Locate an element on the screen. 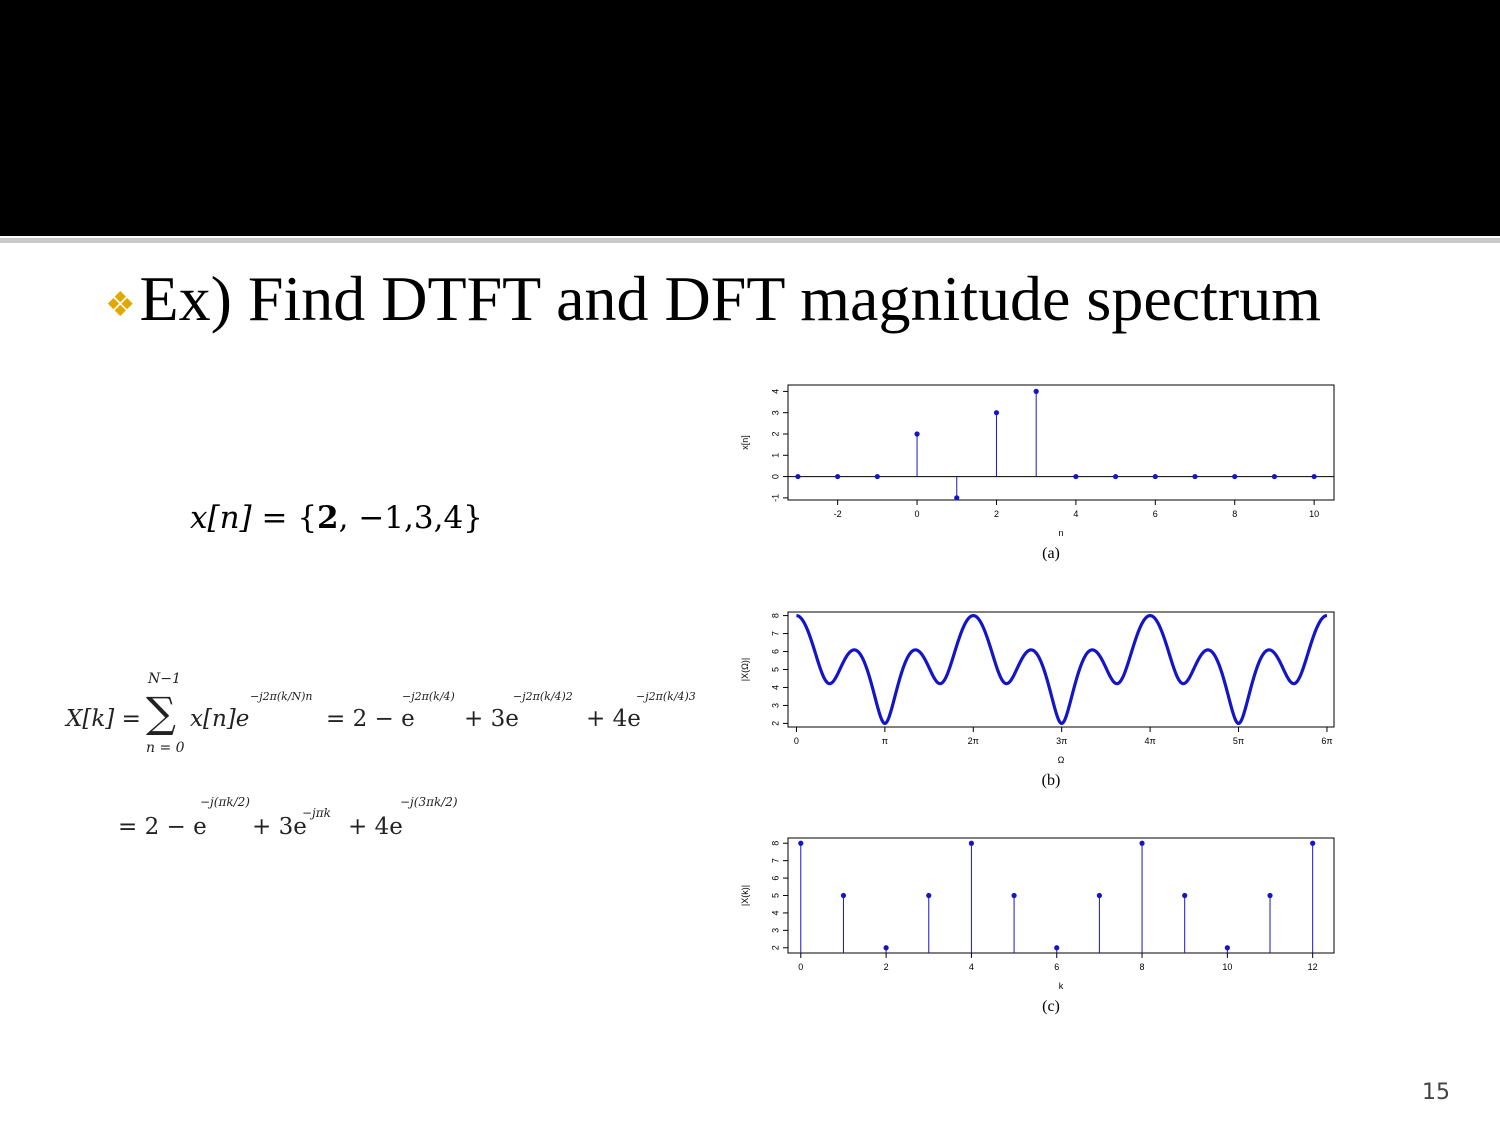  eq1-rest2: + 3e is located at coordinates (491, 719).